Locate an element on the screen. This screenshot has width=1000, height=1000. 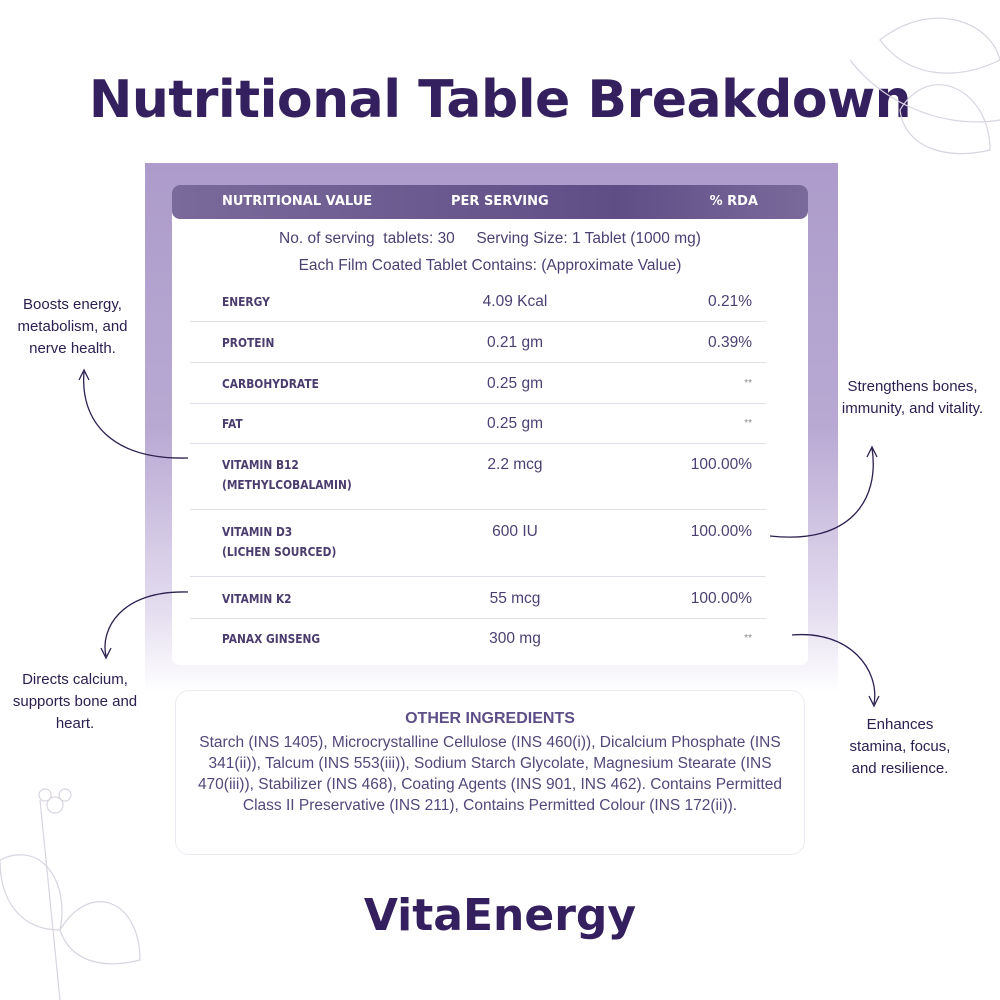
nutrient-label: CARBOHYDRATE is located at coordinates (270, 383).